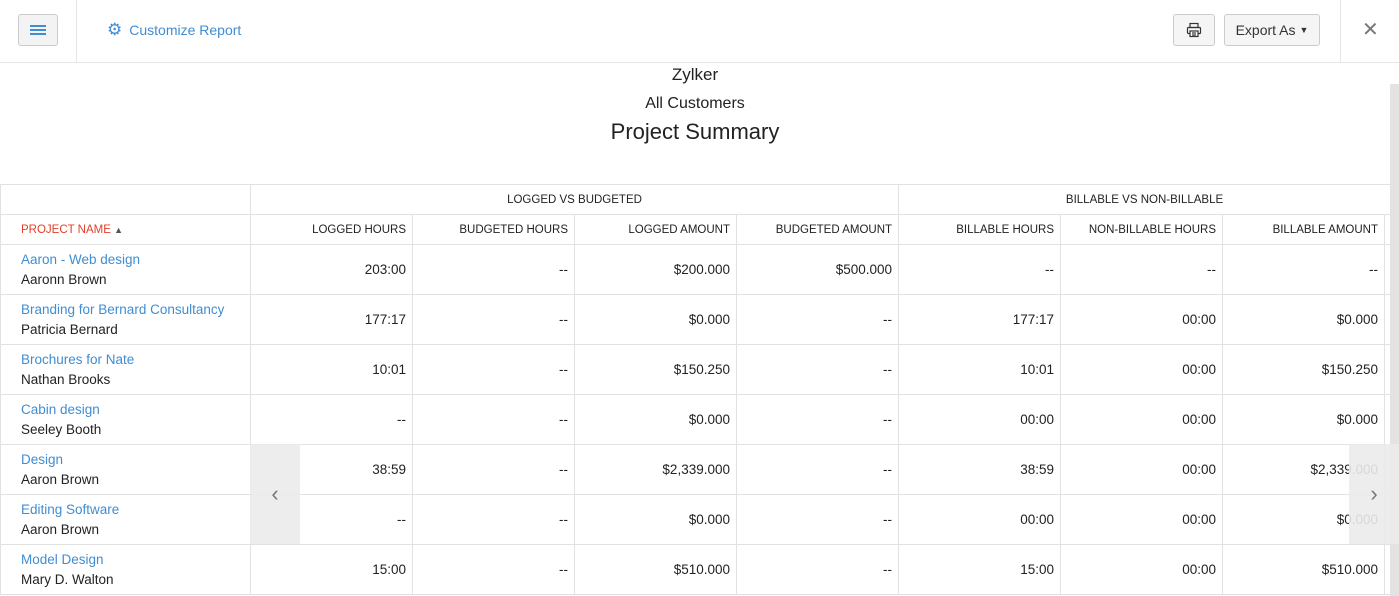 The image size is (1399, 596). I want to click on report-filter: All Customers, so click(695, 103).